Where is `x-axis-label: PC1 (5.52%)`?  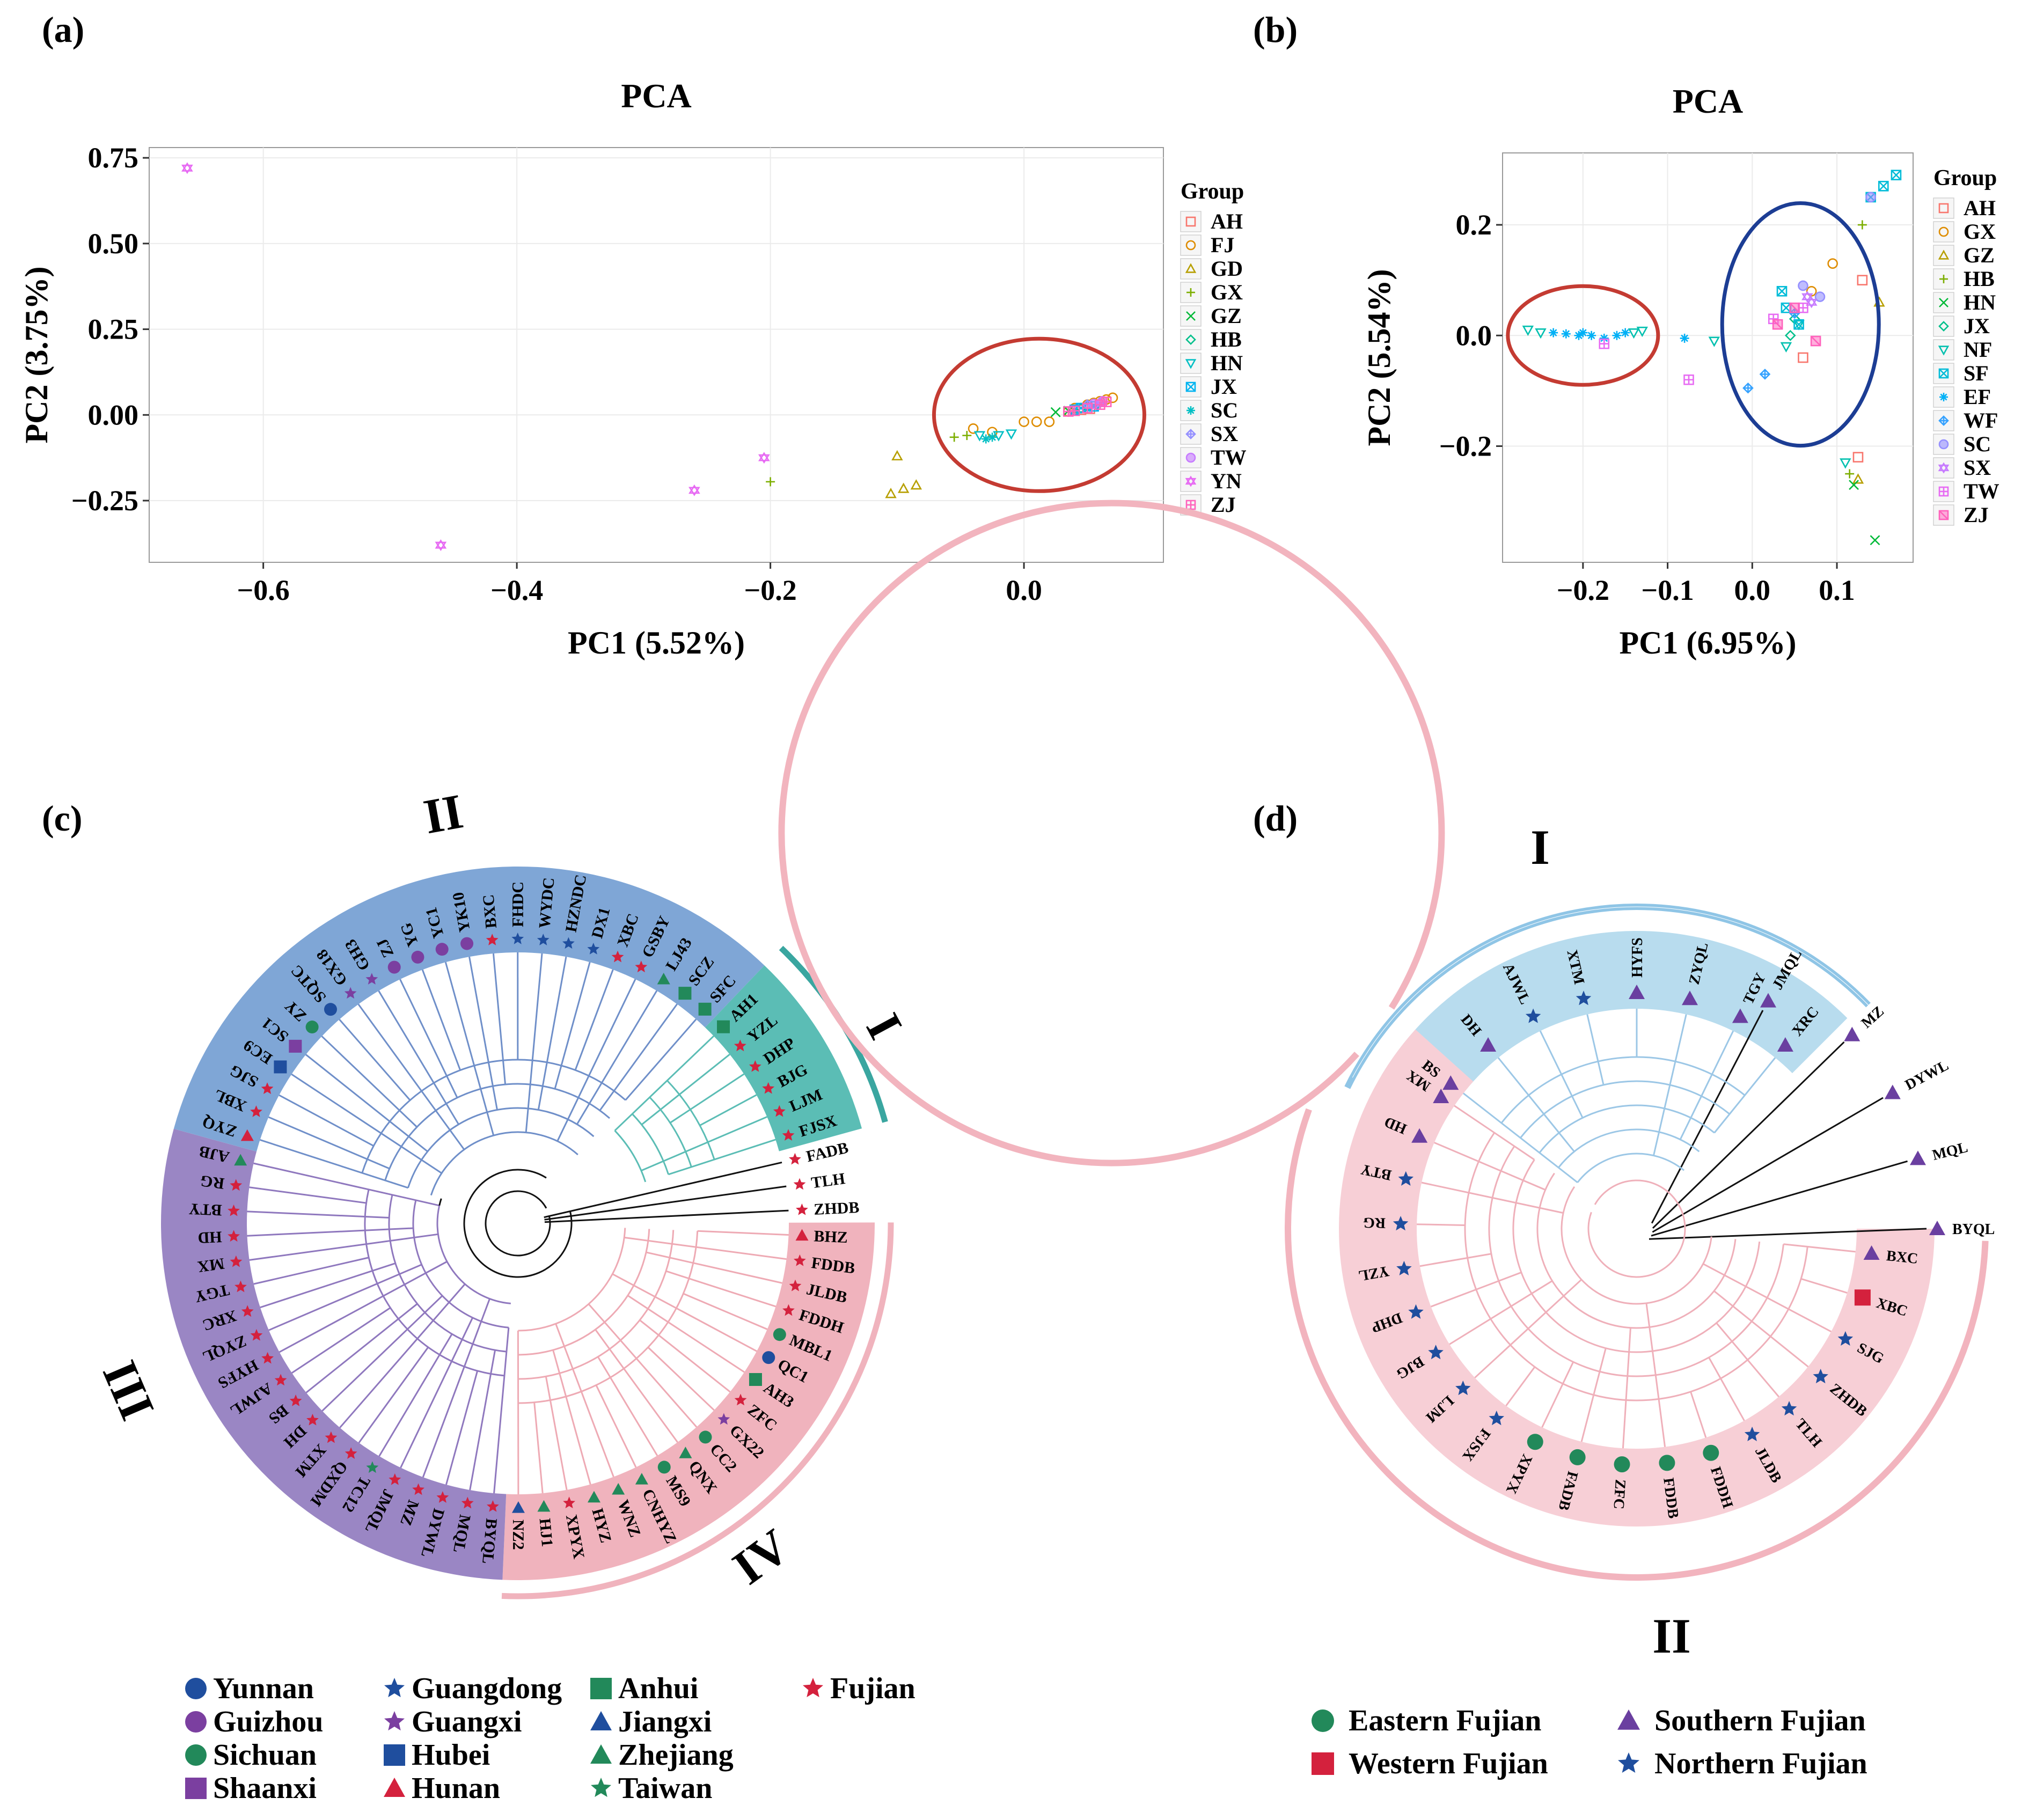 x-axis-label: PC1 (5.52%) is located at coordinates (656, 643).